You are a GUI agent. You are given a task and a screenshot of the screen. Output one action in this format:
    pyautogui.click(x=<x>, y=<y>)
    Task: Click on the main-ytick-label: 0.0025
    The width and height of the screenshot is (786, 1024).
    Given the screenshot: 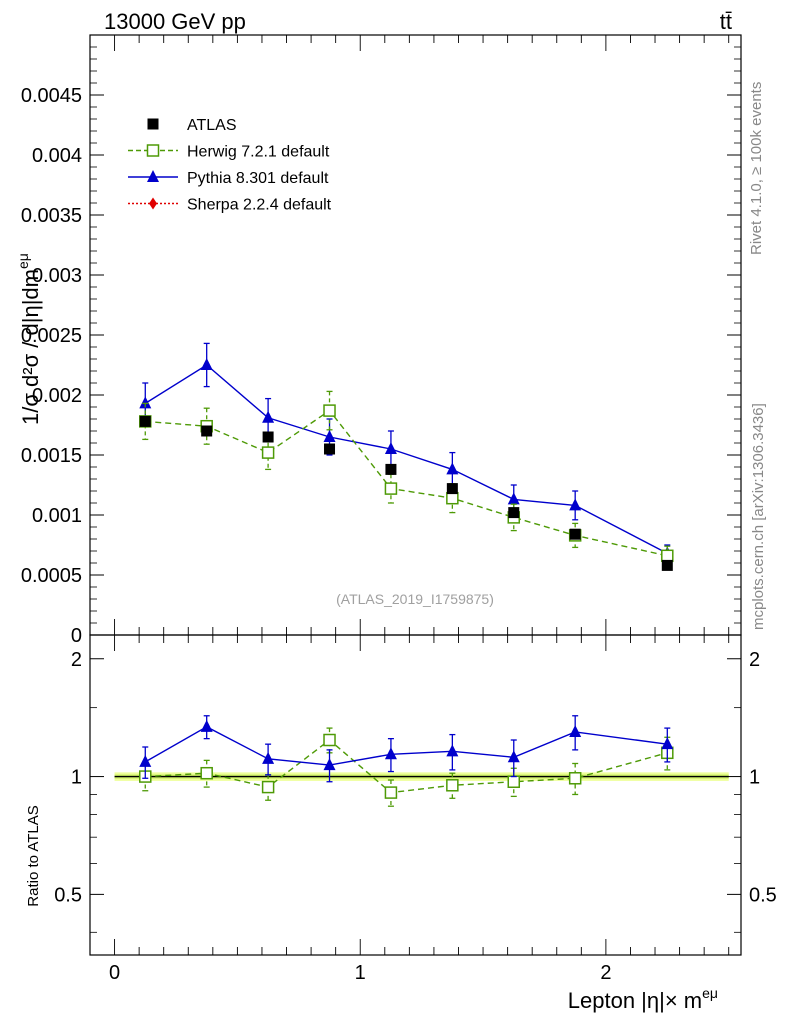 What is the action you would take?
    pyautogui.click(x=51, y=336)
    